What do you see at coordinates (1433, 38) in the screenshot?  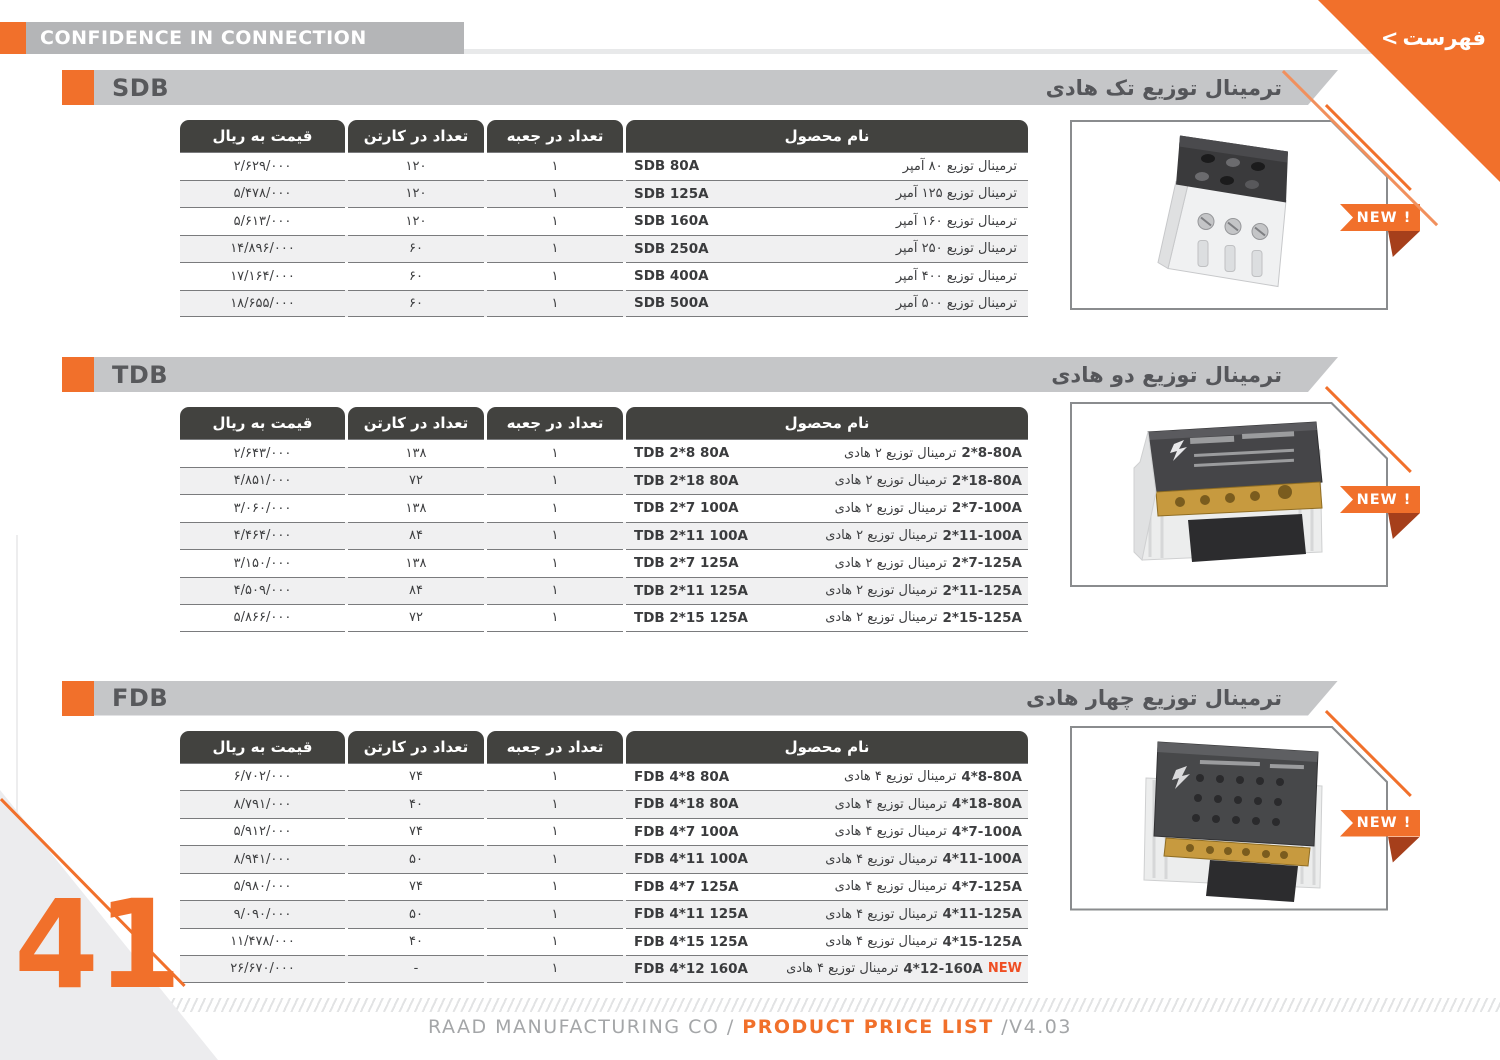 I see `index-link: < فهرست` at bounding box center [1433, 38].